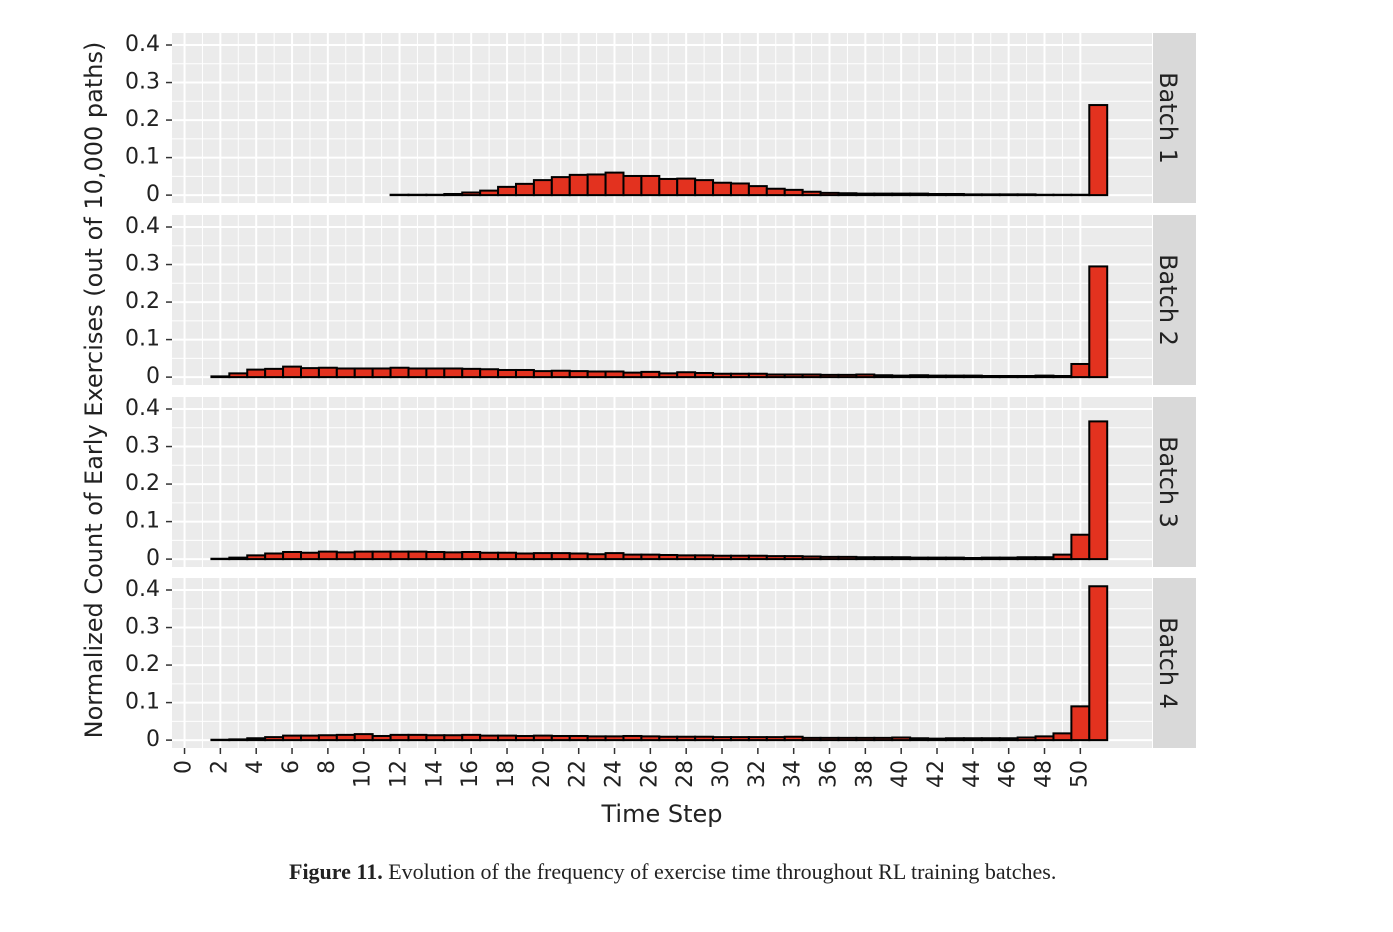  Describe the element at coordinates (1168, 300) in the screenshot. I see `facet-label: Batch 2` at that location.